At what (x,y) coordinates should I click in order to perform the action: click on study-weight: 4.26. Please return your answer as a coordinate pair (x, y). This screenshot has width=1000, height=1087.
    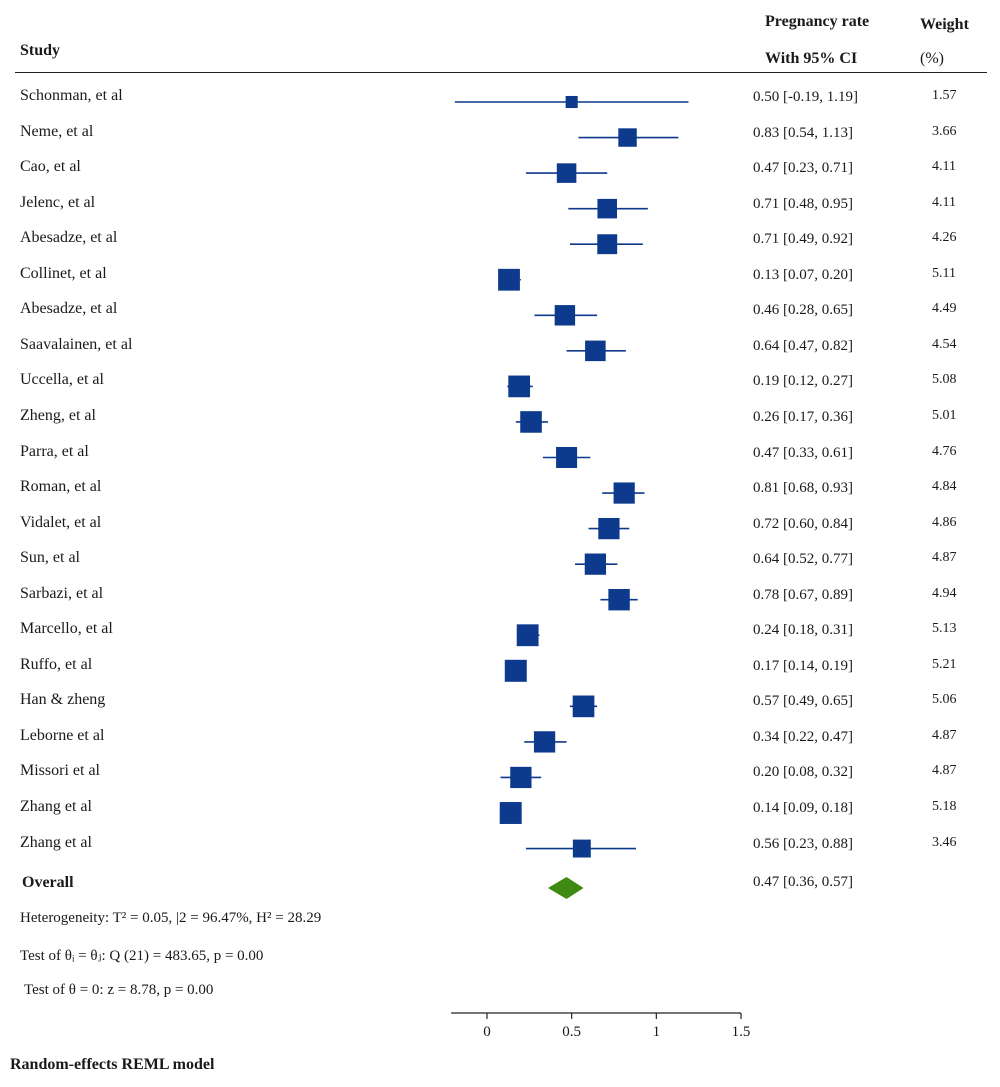
    Looking at the image, I should click on (944, 238).